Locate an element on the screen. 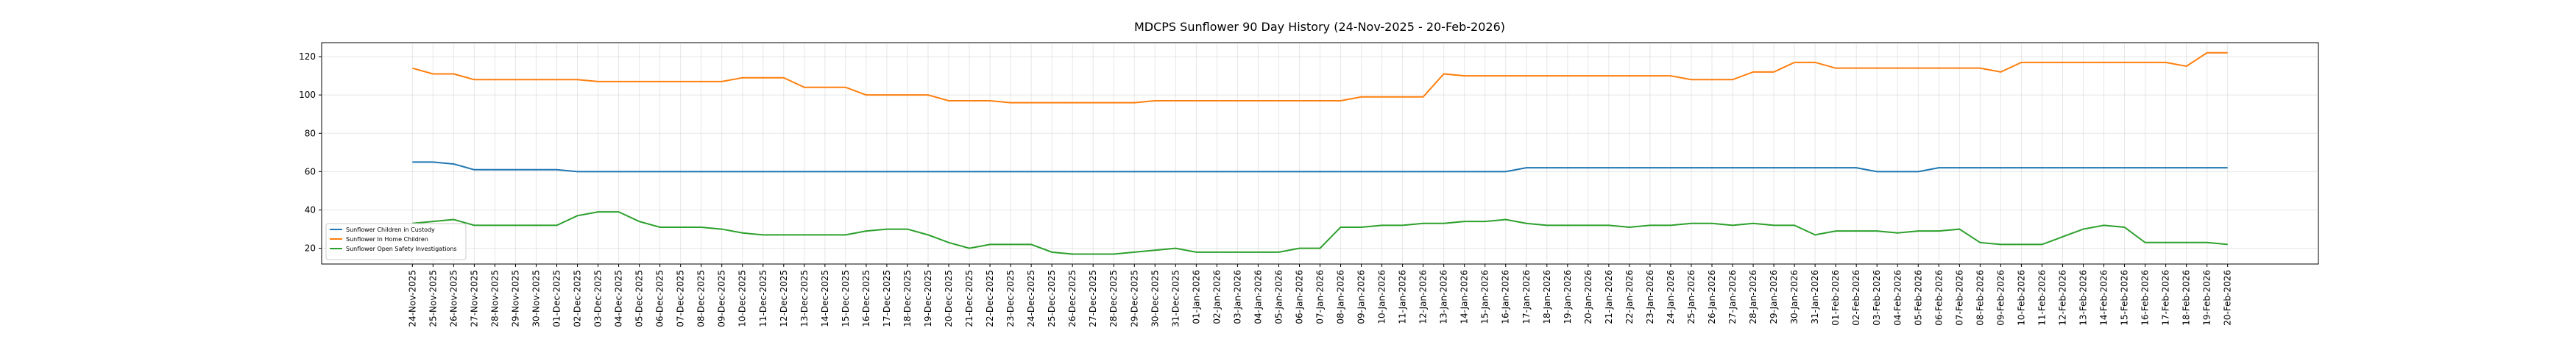  x-tick-label: 31-Dec-2025 is located at coordinates (1175, 298).